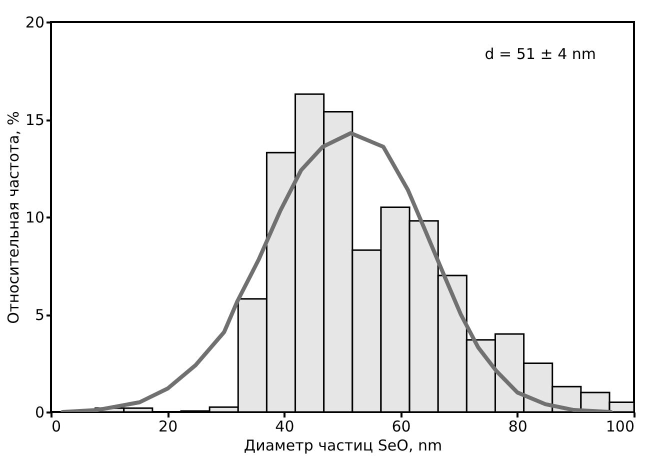  I want to click on x-tick-label: 0, so click(57, 427).